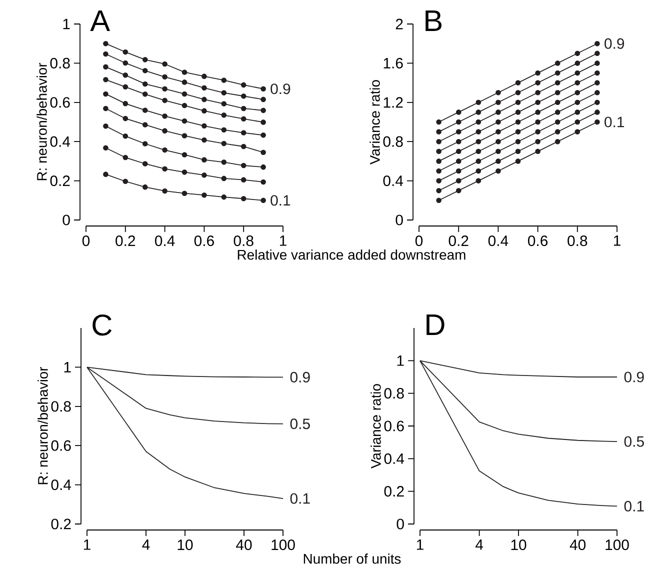 This screenshot has width=659, height=587. I want to click on x-tick-label: 10, so click(518, 545).